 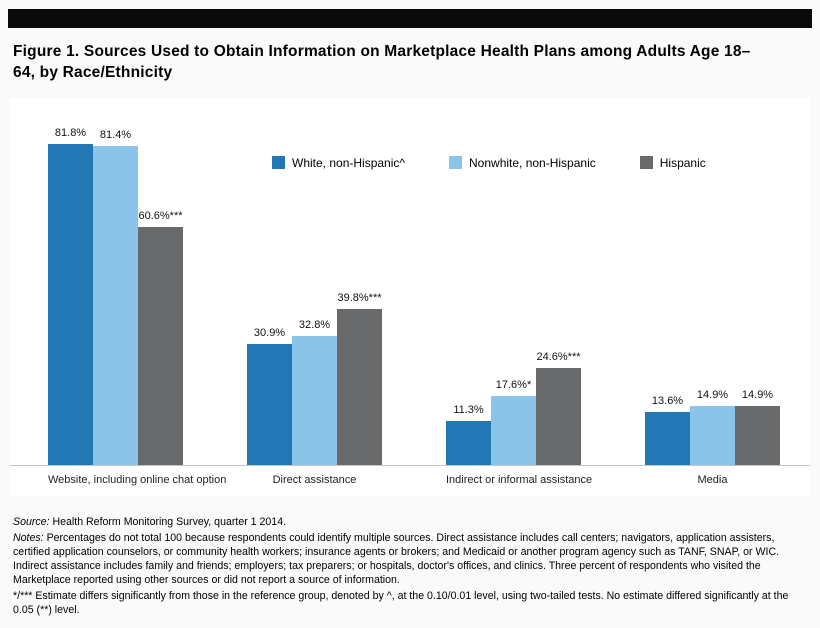 I want to click on bar-group: 30.9% 32.8% 39.8%***, so click(x=314, y=378).